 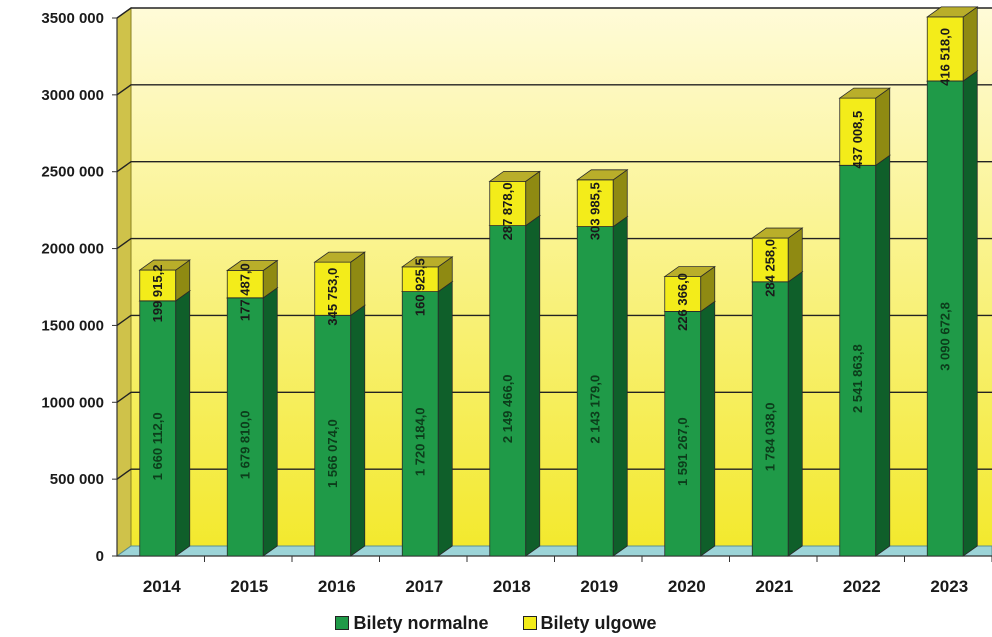 What do you see at coordinates (970, 313) in the screenshot?
I see `bar-normalne-2023-side` at bounding box center [970, 313].